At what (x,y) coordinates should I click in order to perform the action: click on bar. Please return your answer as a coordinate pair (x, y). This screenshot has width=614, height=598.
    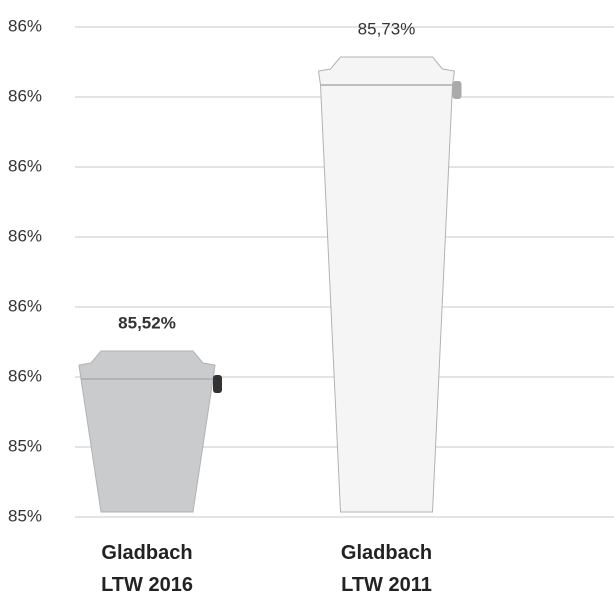
    Looking at the image, I should click on (147, 431).